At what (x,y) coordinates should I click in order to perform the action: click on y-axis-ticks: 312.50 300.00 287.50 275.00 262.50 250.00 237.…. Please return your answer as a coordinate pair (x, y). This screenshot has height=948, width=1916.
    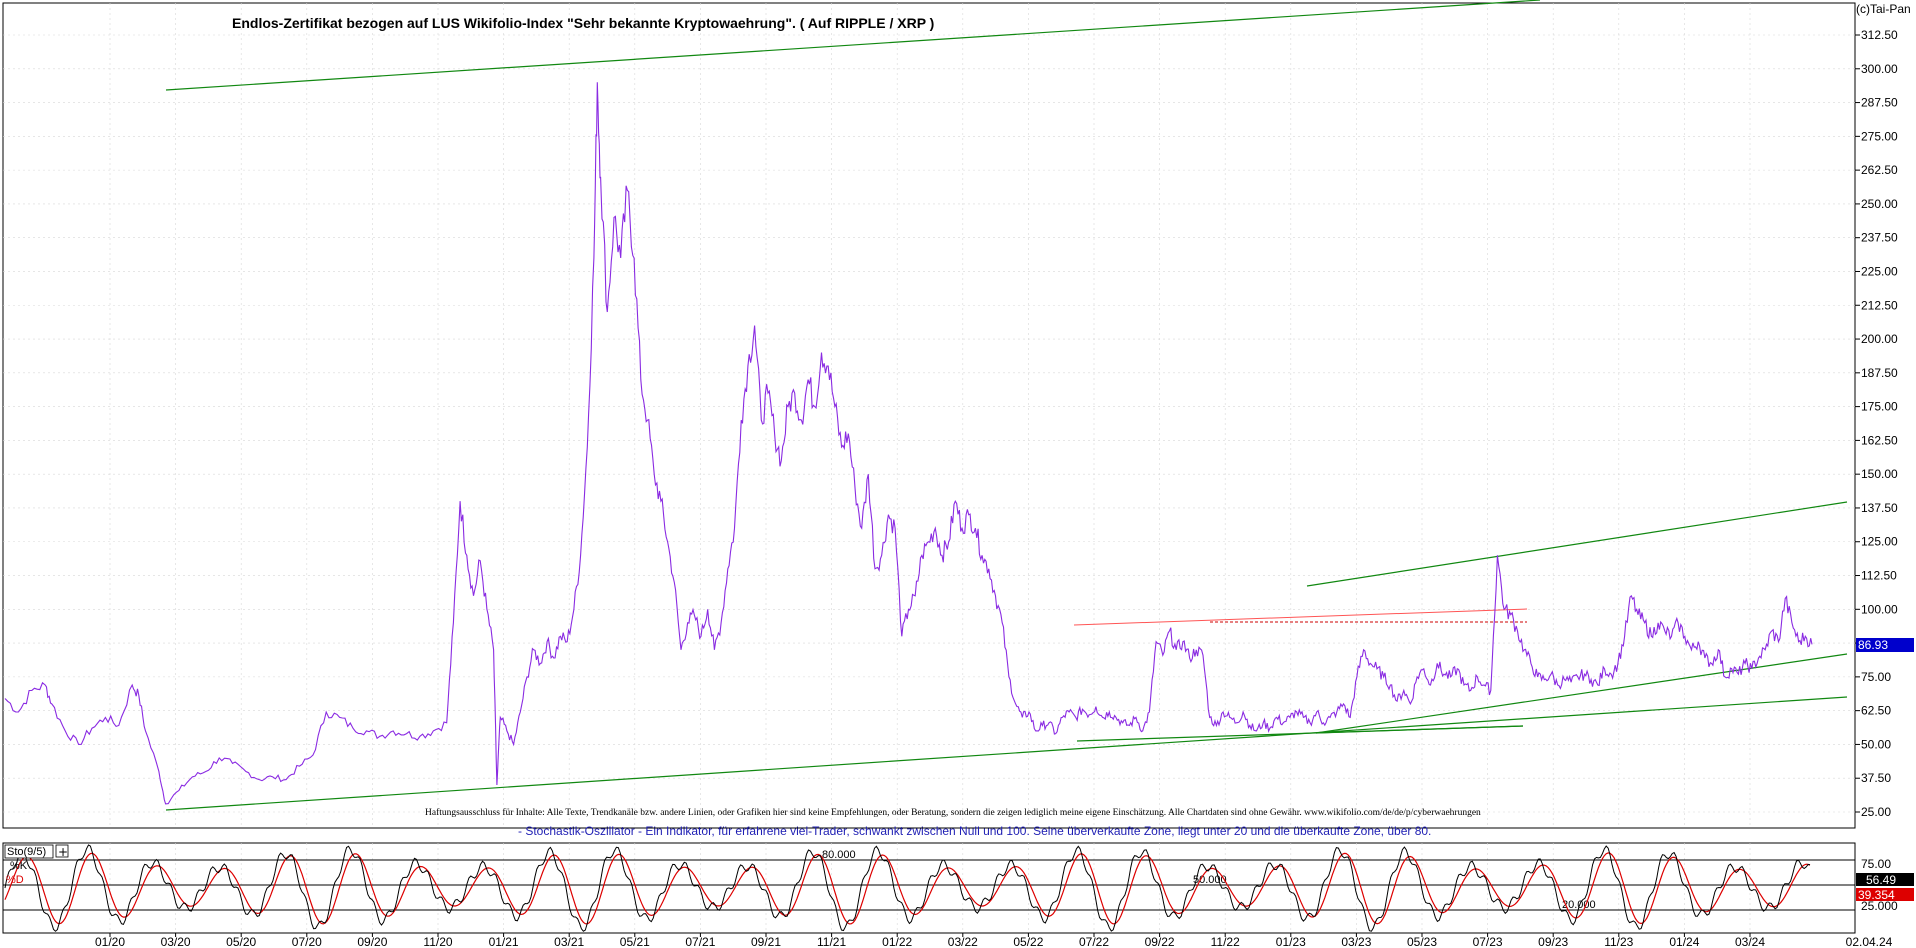
    Looking at the image, I should click on (1876, 423).